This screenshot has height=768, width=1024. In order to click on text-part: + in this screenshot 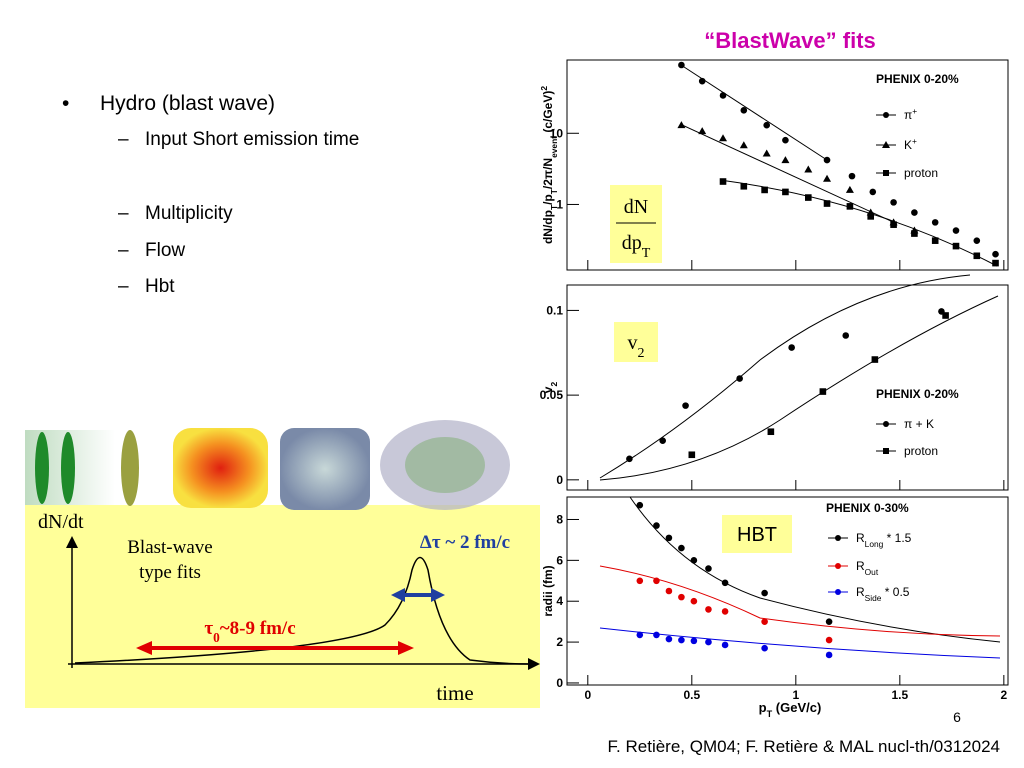, I will do `click(914, 141)`.